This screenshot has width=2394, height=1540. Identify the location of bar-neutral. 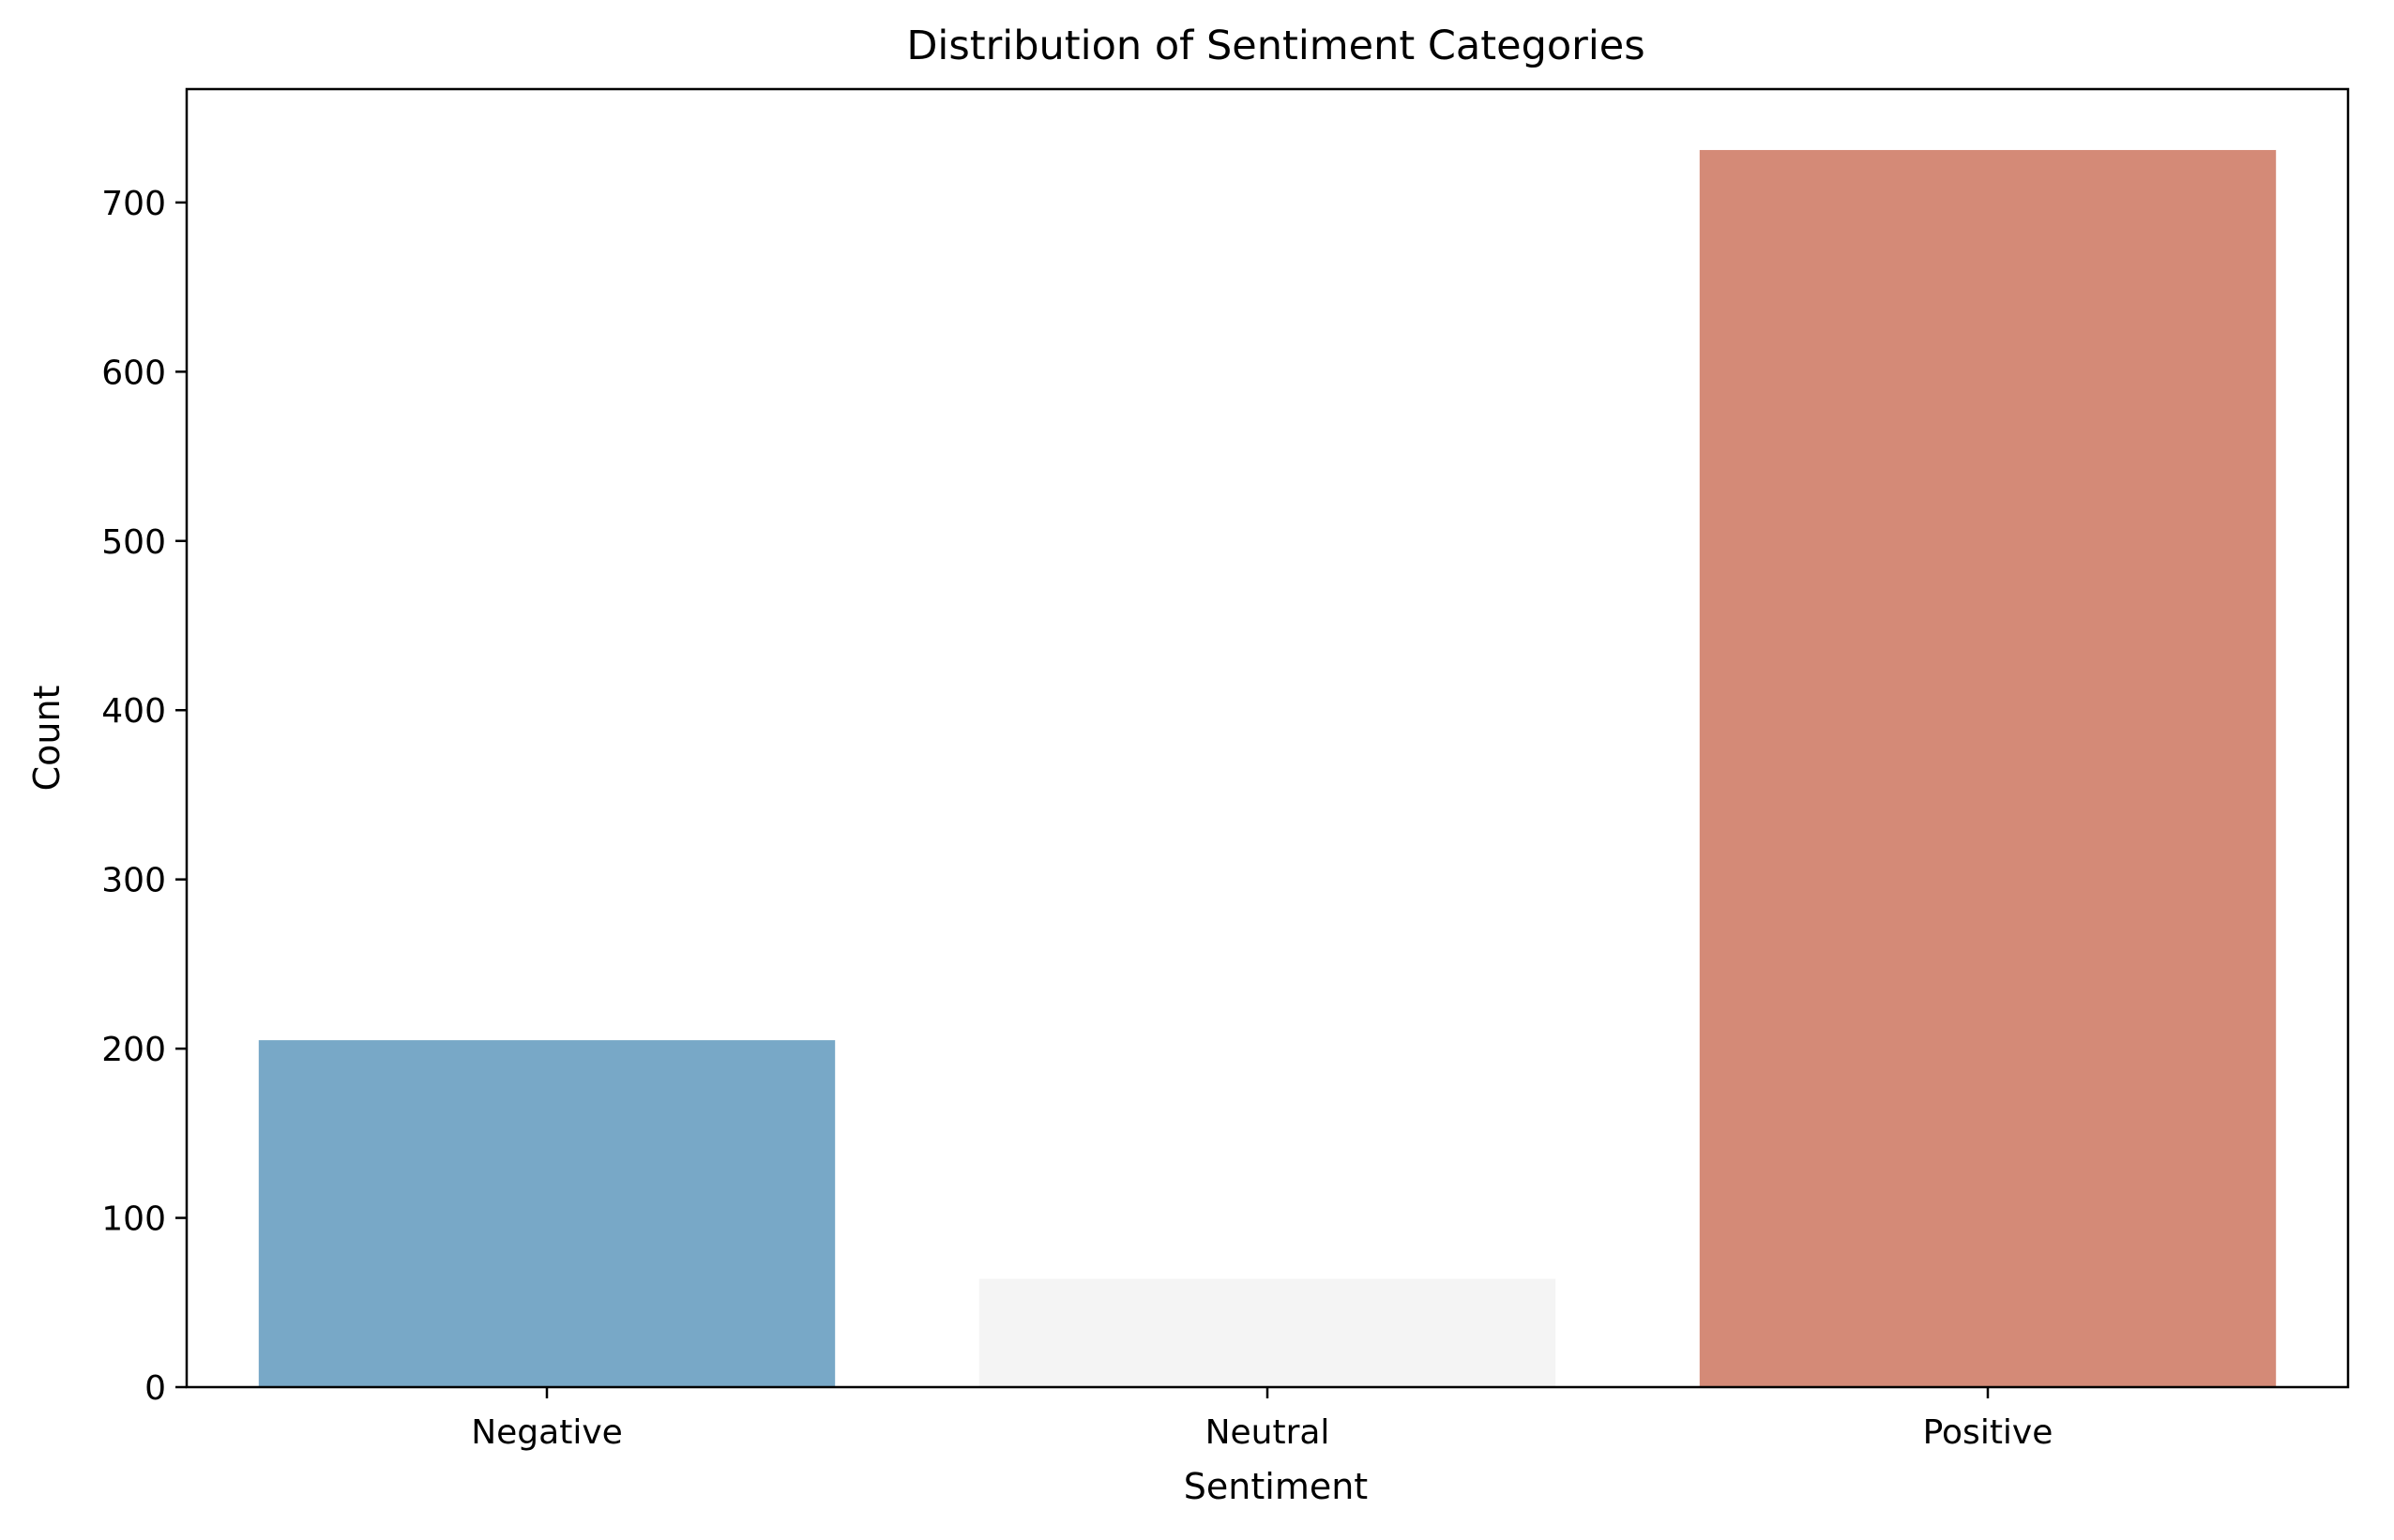
(1267, 1332).